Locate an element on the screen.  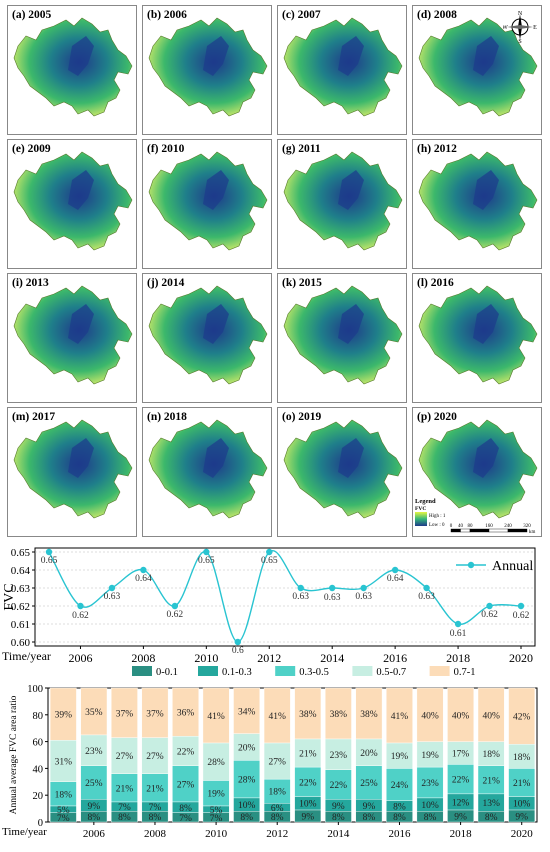
bar-y-tick-label: 40 is located at coordinates (38, 769).